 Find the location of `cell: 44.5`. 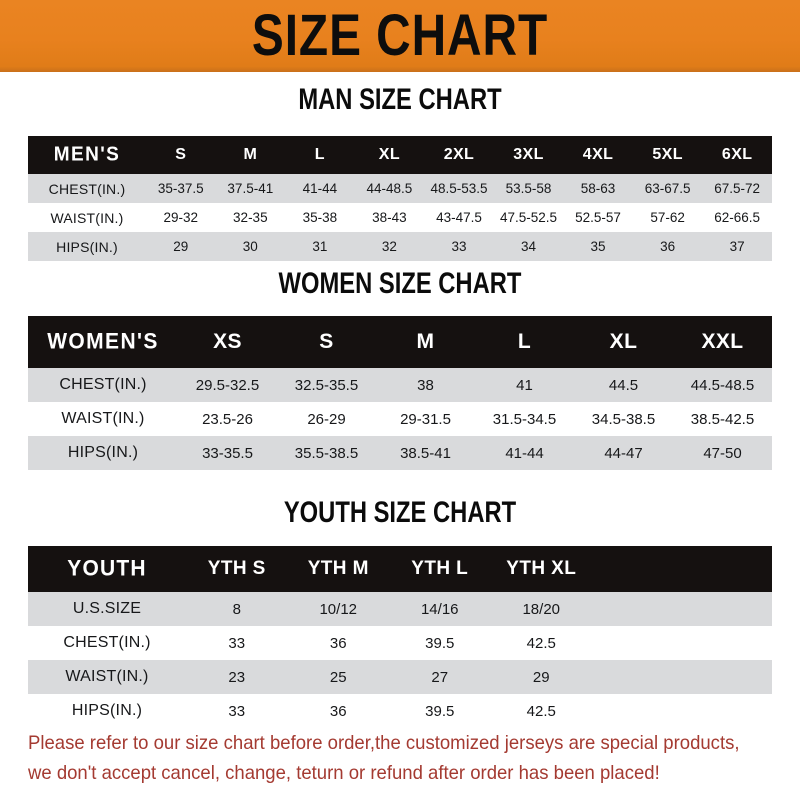

cell: 44.5 is located at coordinates (623, 385).